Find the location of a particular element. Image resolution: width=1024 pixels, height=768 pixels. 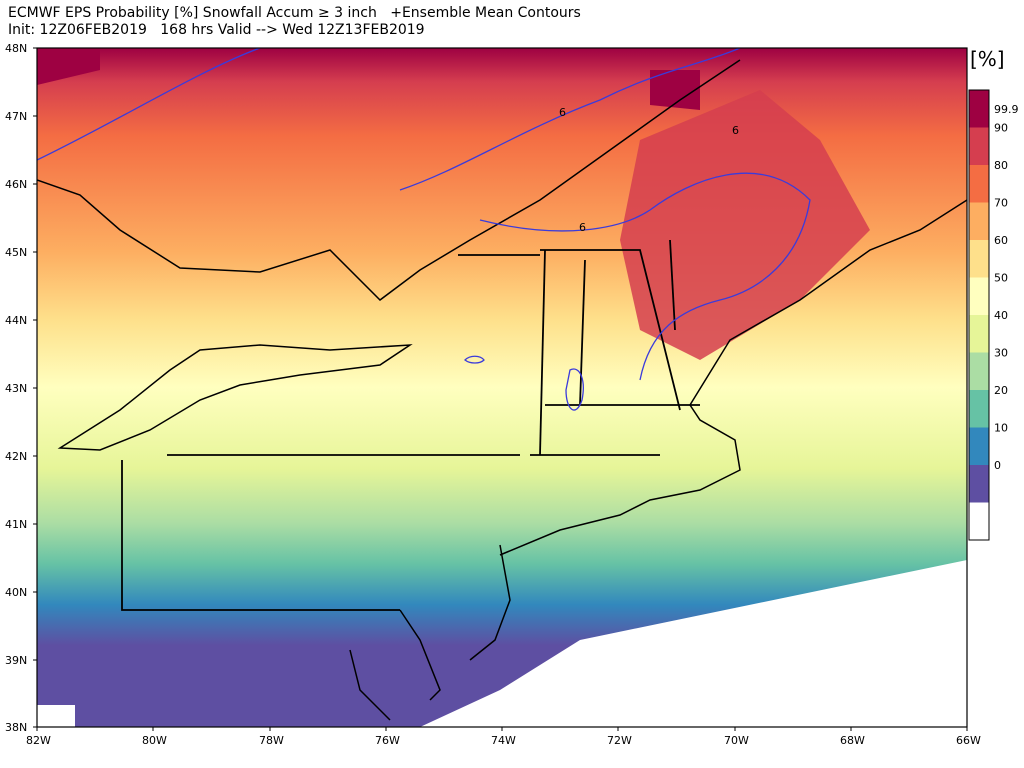

longitude-axis: 82W 80W 78W 76W 74W 72W 70W 68W 66W is located at coordinates (503, 737).